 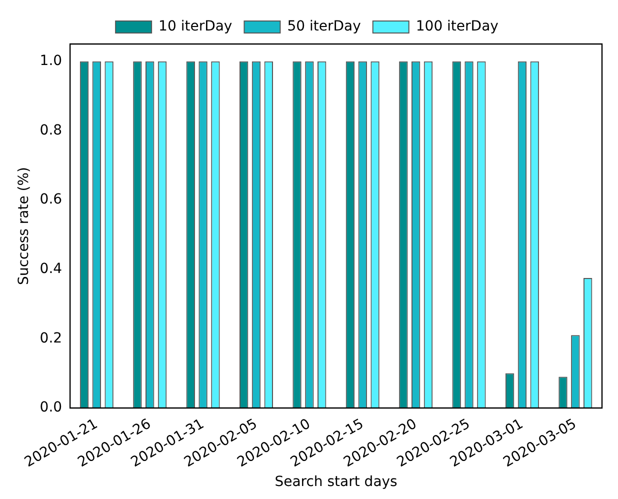 I want to click on x-axis-title: Search start days, so click(x=336, y=482).